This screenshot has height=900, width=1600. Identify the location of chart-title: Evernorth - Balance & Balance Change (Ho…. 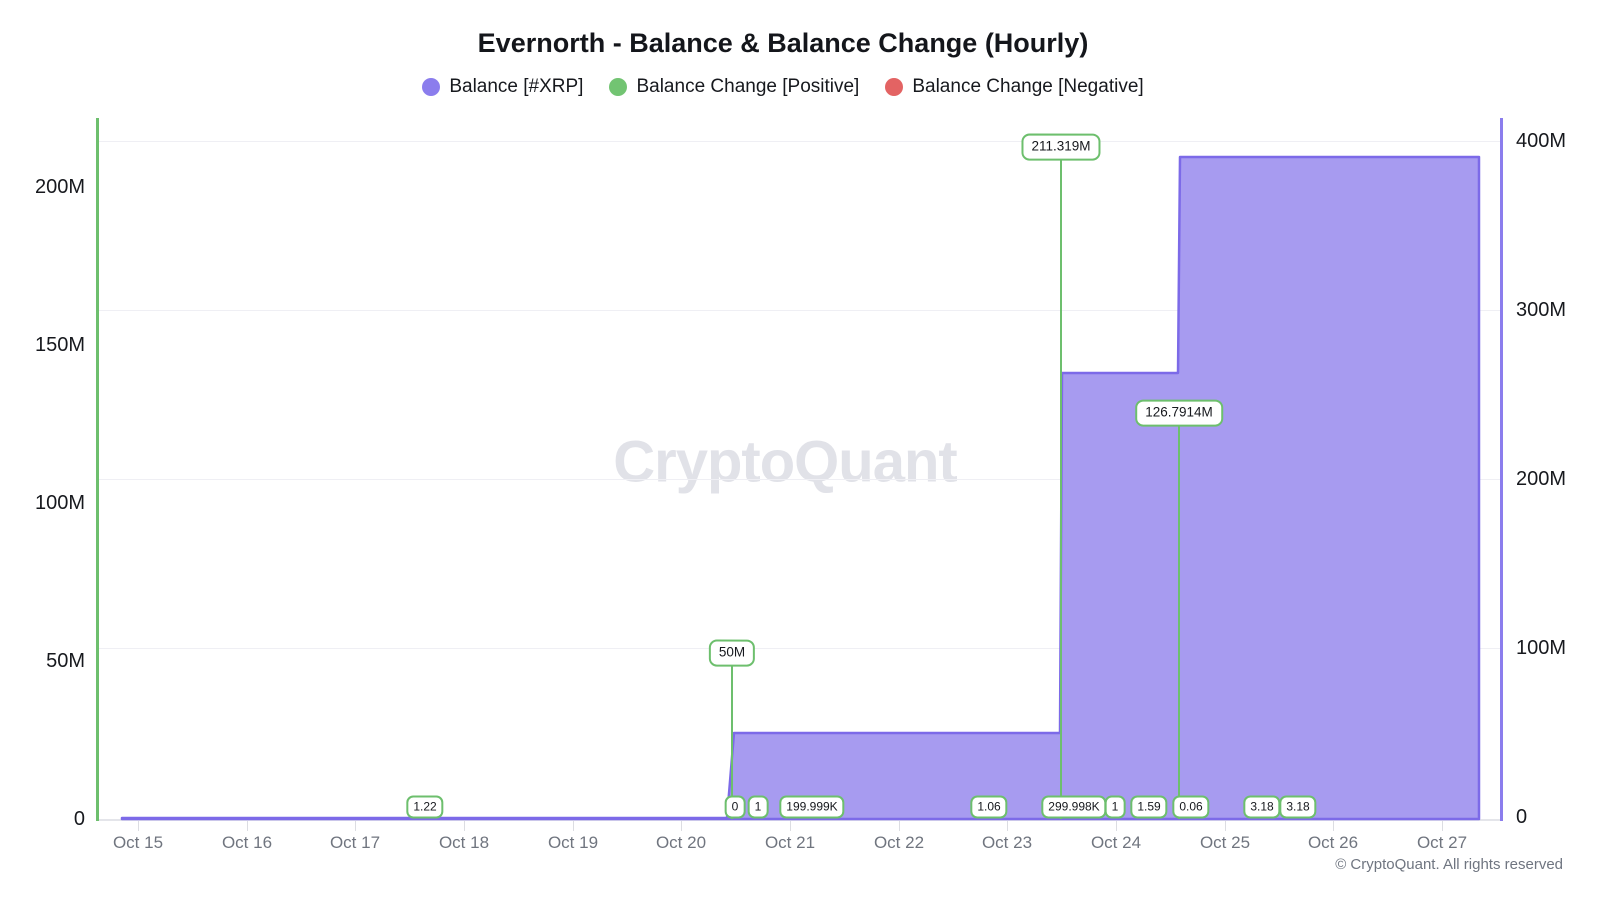
(783, 43).